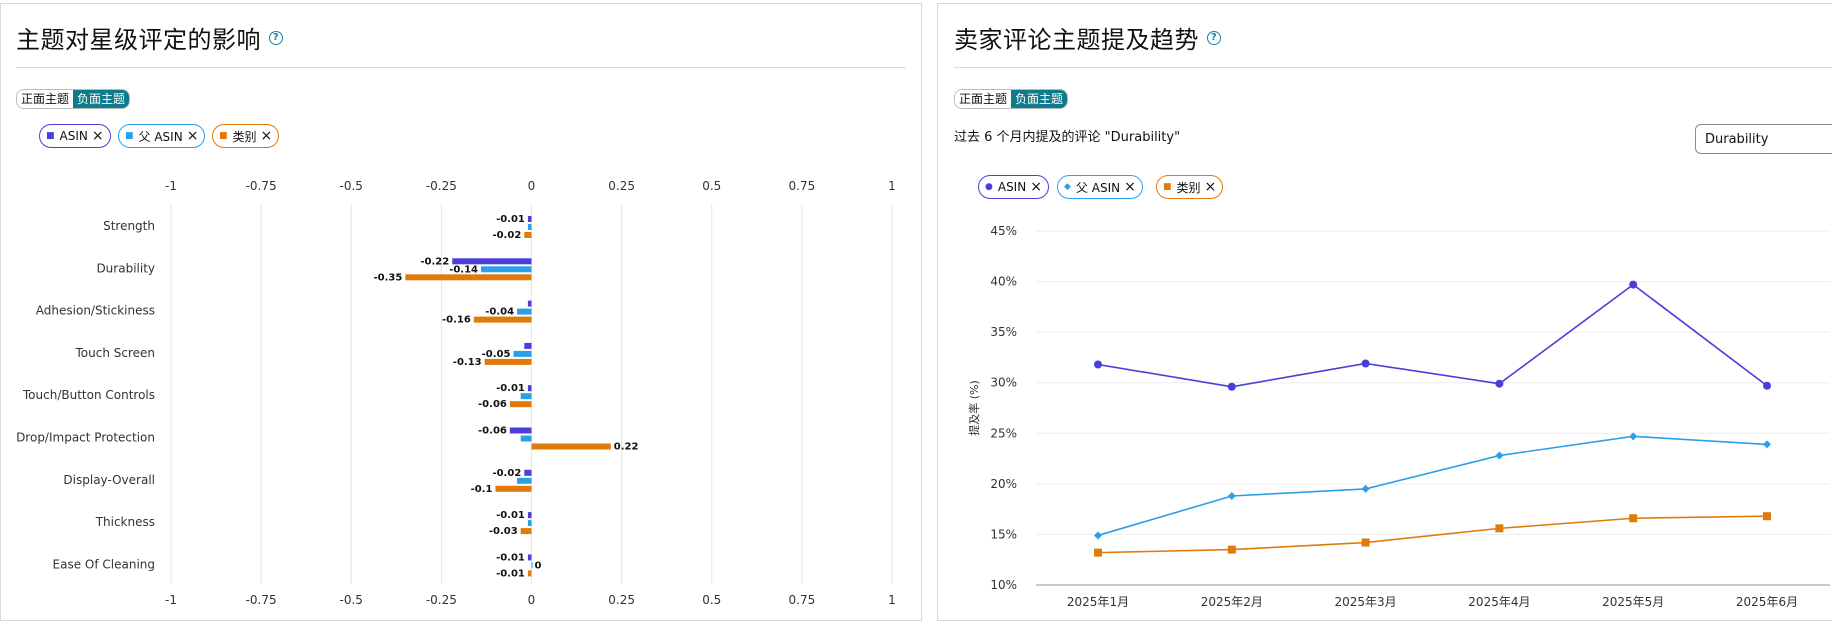 The image size is (1832, 636). Describe the element at coordinates (506, 235) in the screenshot. I see `bar-data-label: -0.02` at that location.